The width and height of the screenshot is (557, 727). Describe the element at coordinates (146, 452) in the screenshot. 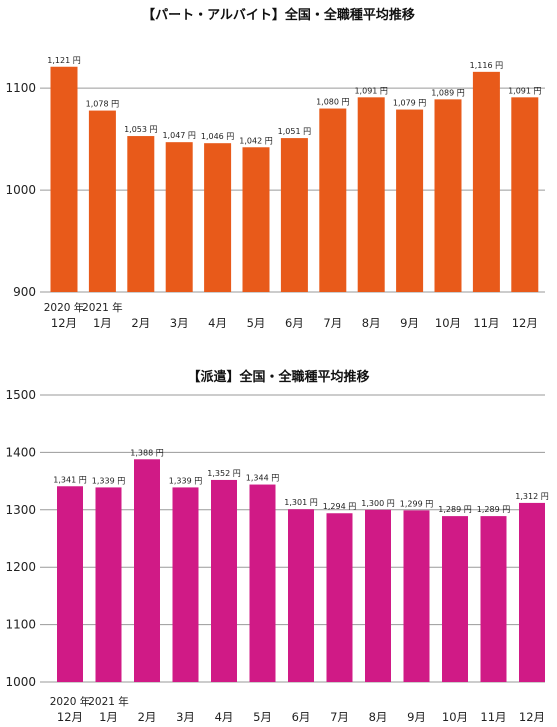

I see `data-label: 1,388 円` at that location.